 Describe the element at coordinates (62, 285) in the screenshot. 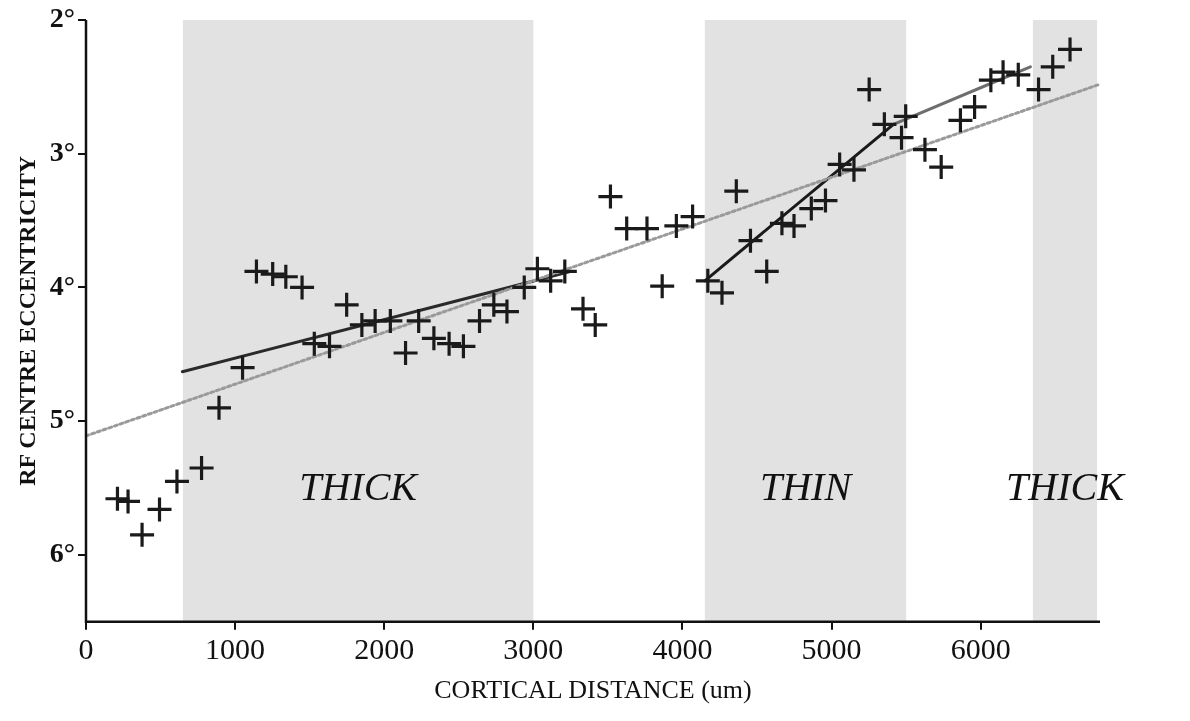

I see `y-tick-label: 4°` at that location.